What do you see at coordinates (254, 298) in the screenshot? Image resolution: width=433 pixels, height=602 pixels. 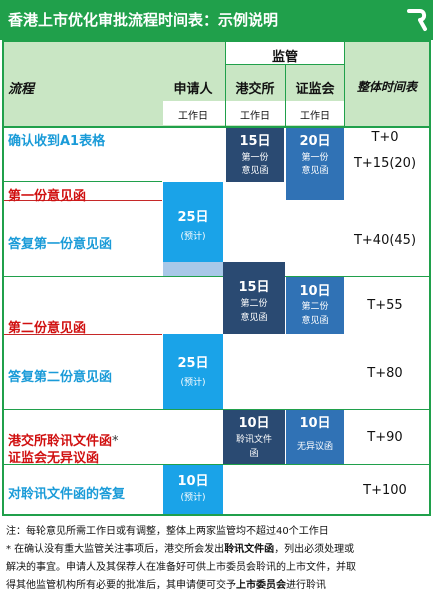 I see `hkex-second-letter-block: 15日 第二份 意见函` at bounding box center [254, 298].